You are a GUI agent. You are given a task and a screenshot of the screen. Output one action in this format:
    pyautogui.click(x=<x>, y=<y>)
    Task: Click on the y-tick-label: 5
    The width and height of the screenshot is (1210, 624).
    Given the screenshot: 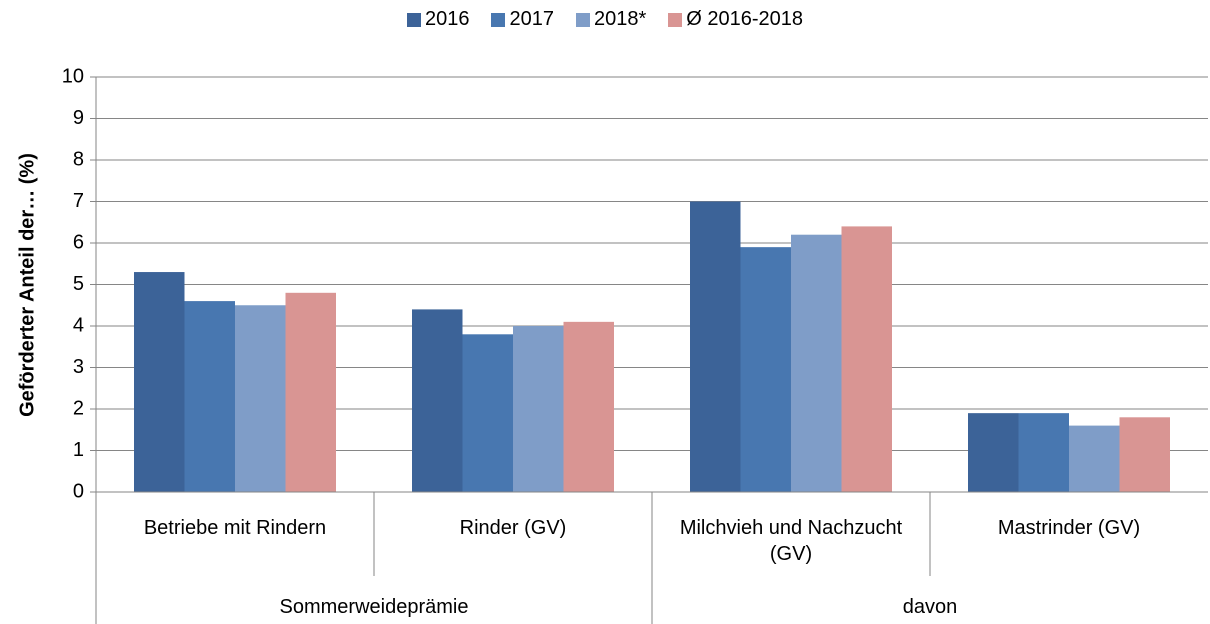 What is the action you would take?
    pyautogui.click(x=78, y=284)
    